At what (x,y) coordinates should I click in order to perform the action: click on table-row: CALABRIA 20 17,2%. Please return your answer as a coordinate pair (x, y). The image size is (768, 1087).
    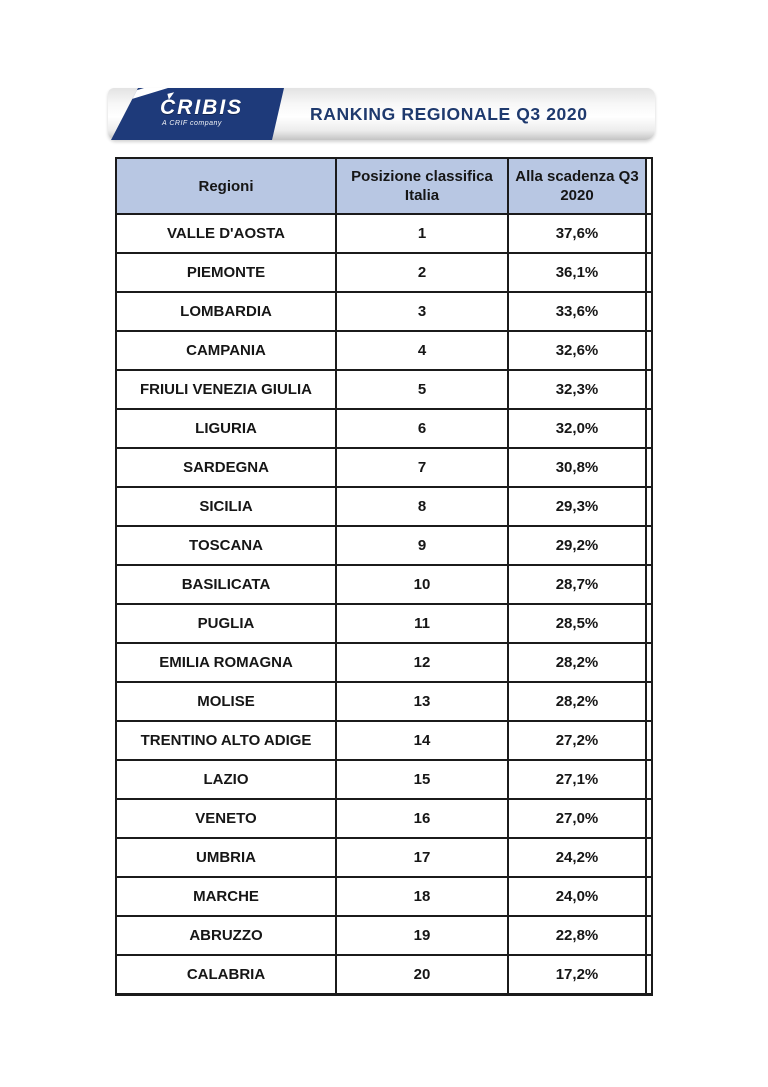
    Looking at the image, I should click on (384, 975).